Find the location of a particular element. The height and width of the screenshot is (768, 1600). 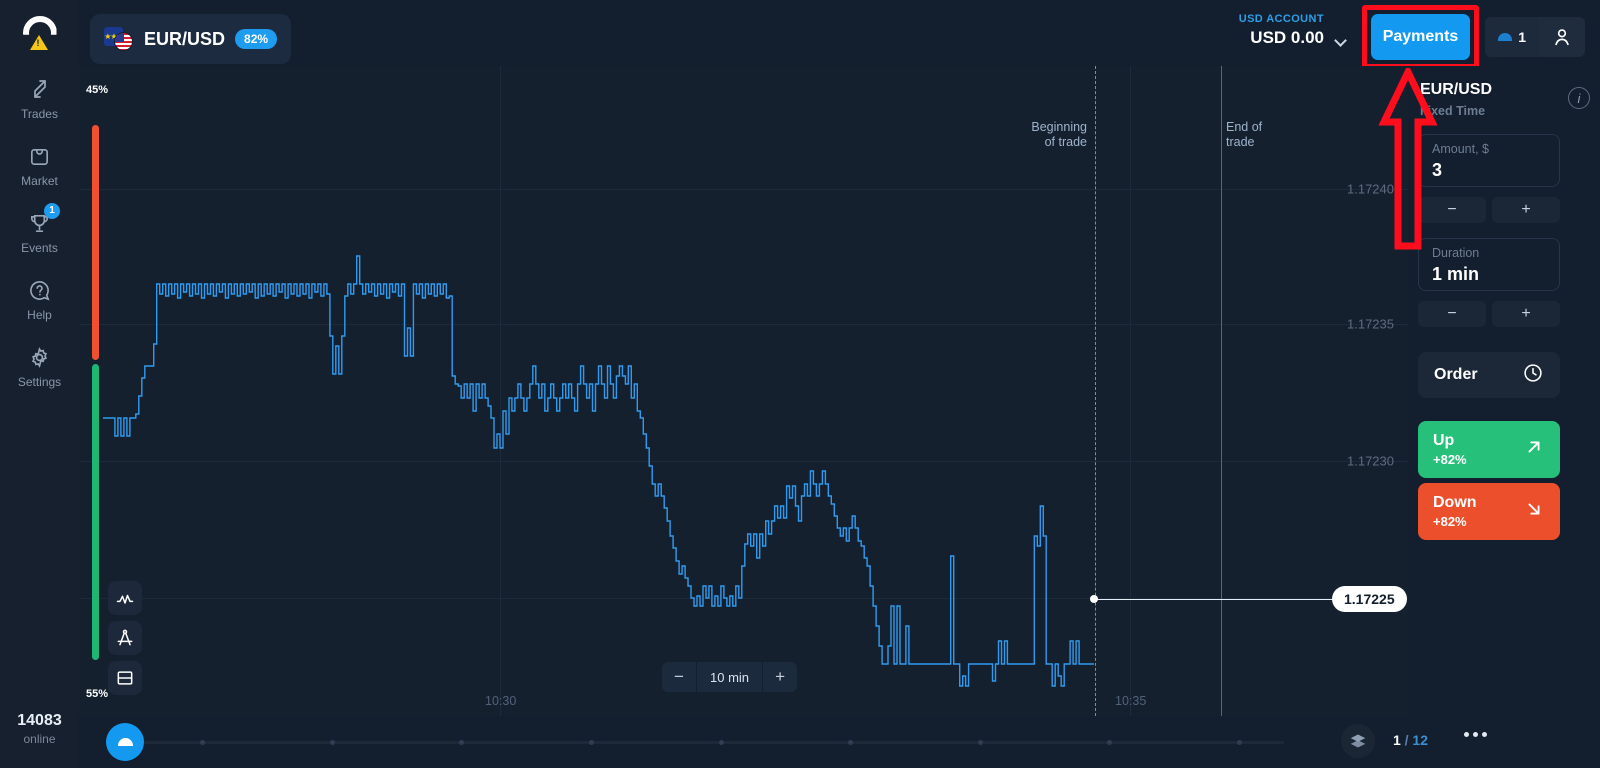

online-count: 14083 is located at coordinates (39, 720).